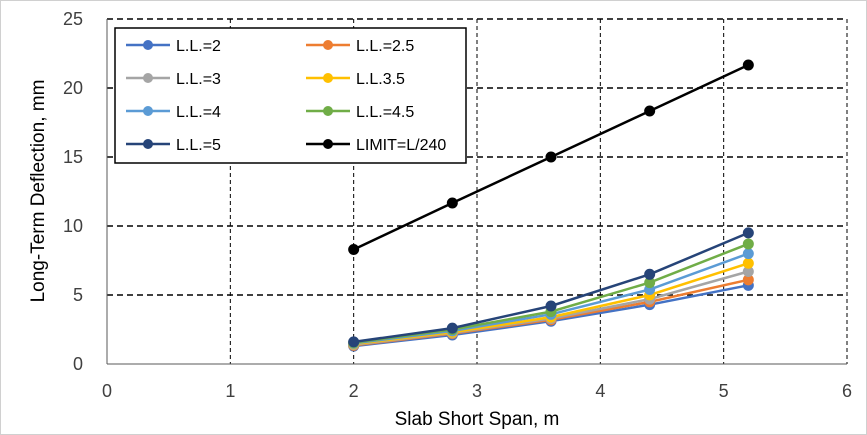 This screenshot has height=435, width=867. What do you see at coordinates (107, 391) in the screenshot?
I see `x-tick-label: 0` at bounding box center [107, 391].